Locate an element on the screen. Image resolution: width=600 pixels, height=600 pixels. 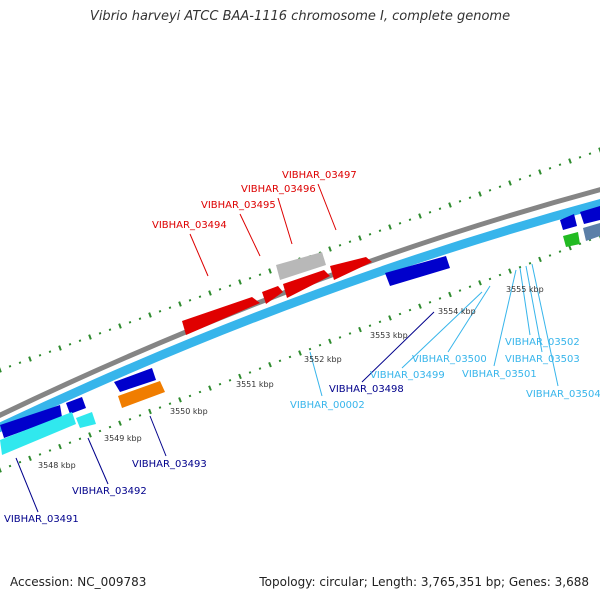
gene-label-VIBHAR_03496: VIBHAR_03496 is located at coordinates (278, 189).